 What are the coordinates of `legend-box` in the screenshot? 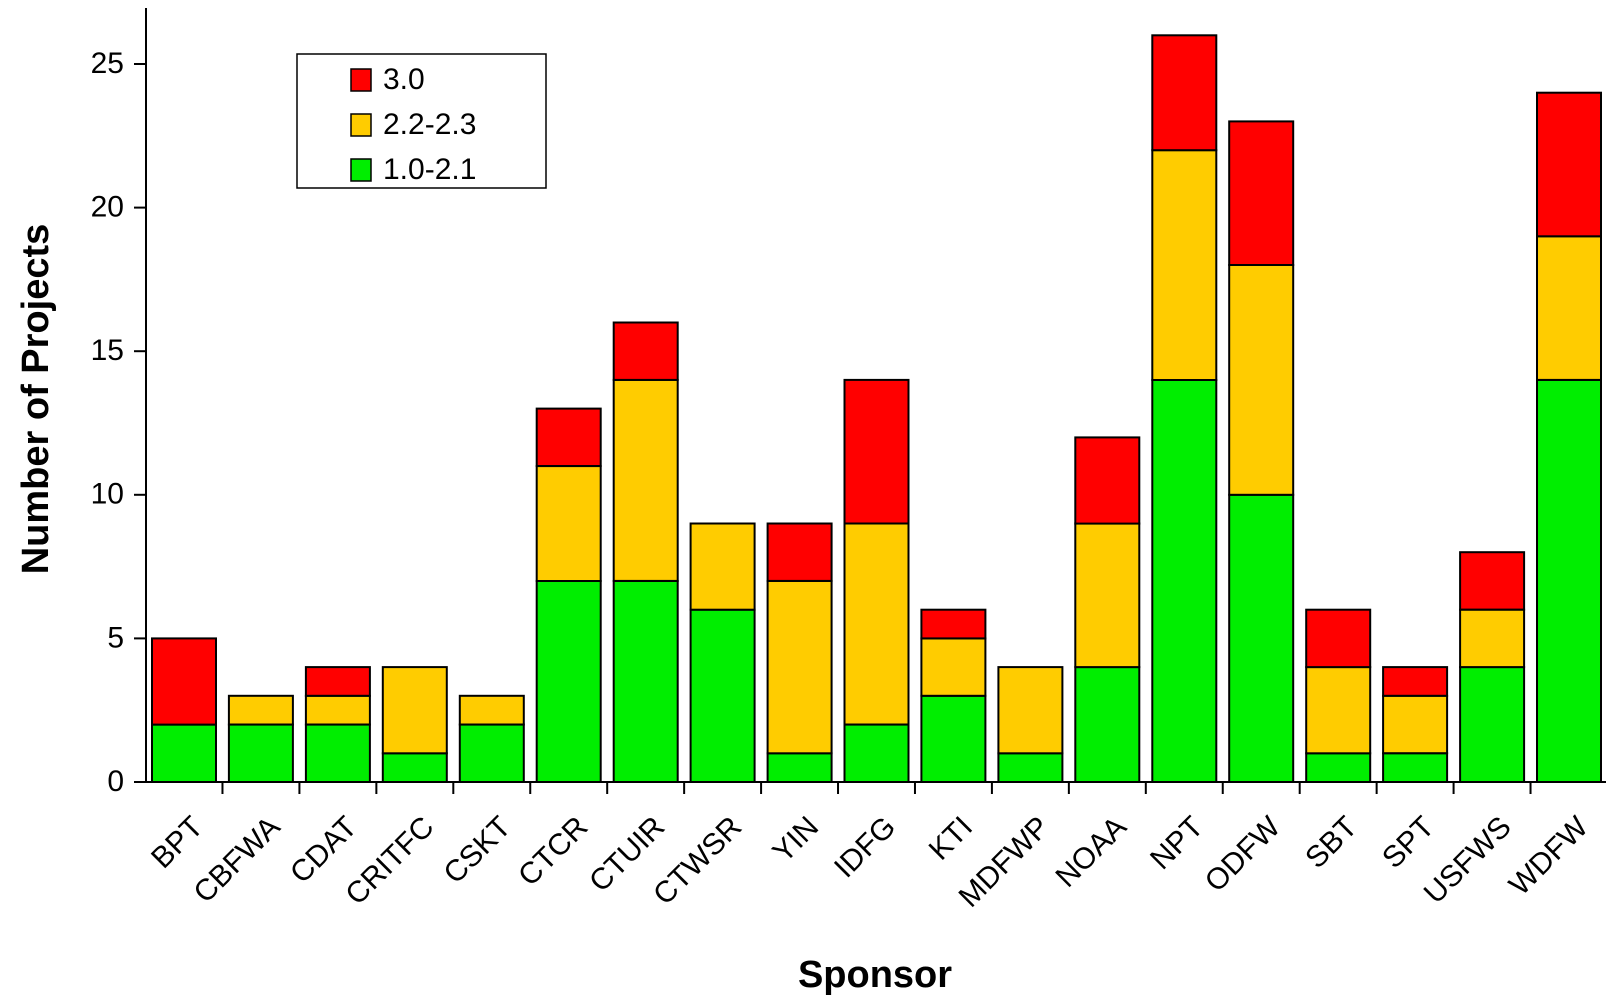 It's located at (421, 121).